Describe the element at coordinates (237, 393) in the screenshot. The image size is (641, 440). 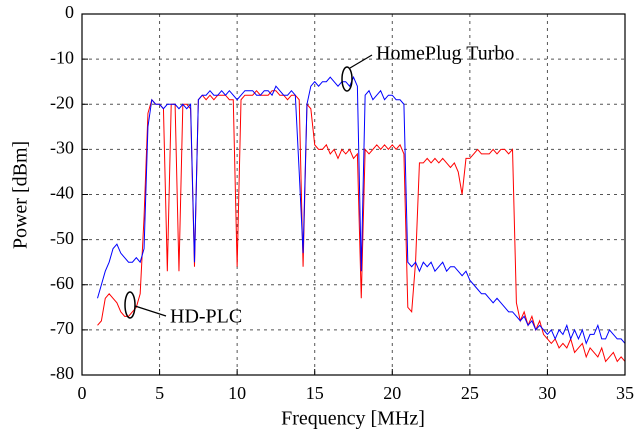
I see `x-tick-label: 10` at that location.